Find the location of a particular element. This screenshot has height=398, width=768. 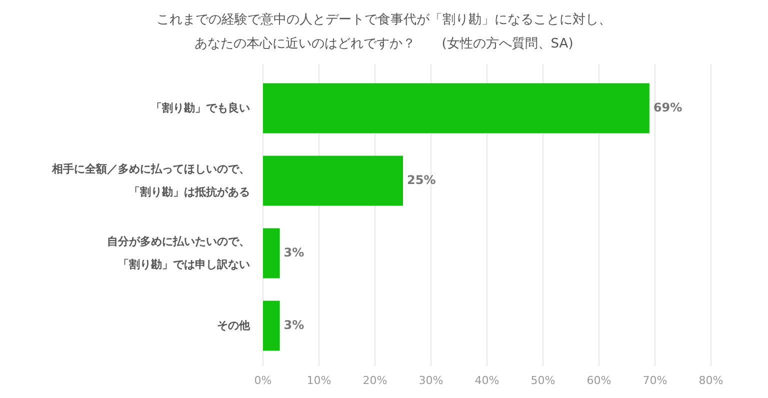

y-tick-label: 自分が多めに払いたいので、「割り勘」では申し訳ない is located at coordinates (178, 252).